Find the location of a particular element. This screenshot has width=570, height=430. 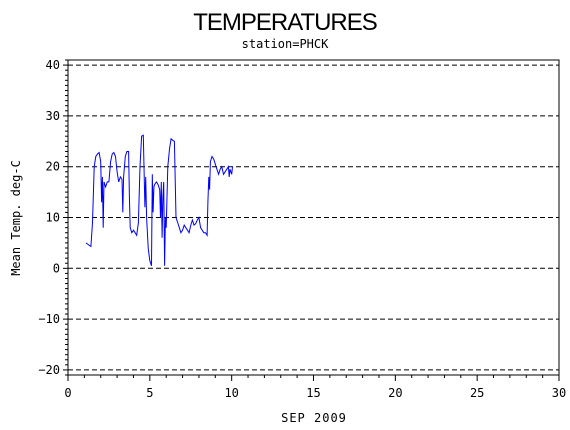

y-axis-label: Mean Temp. deg-C is located at coordinates (16, 218).